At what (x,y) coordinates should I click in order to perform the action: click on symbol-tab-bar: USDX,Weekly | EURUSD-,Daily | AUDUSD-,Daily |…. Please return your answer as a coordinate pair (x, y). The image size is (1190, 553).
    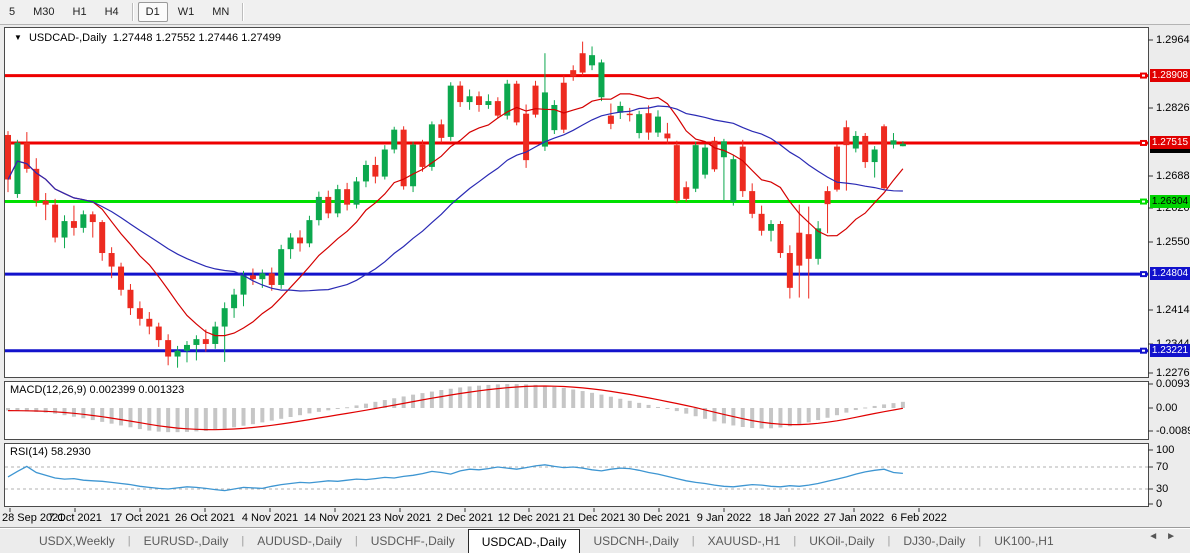
    Looking at the image, I should click on (595, 540).